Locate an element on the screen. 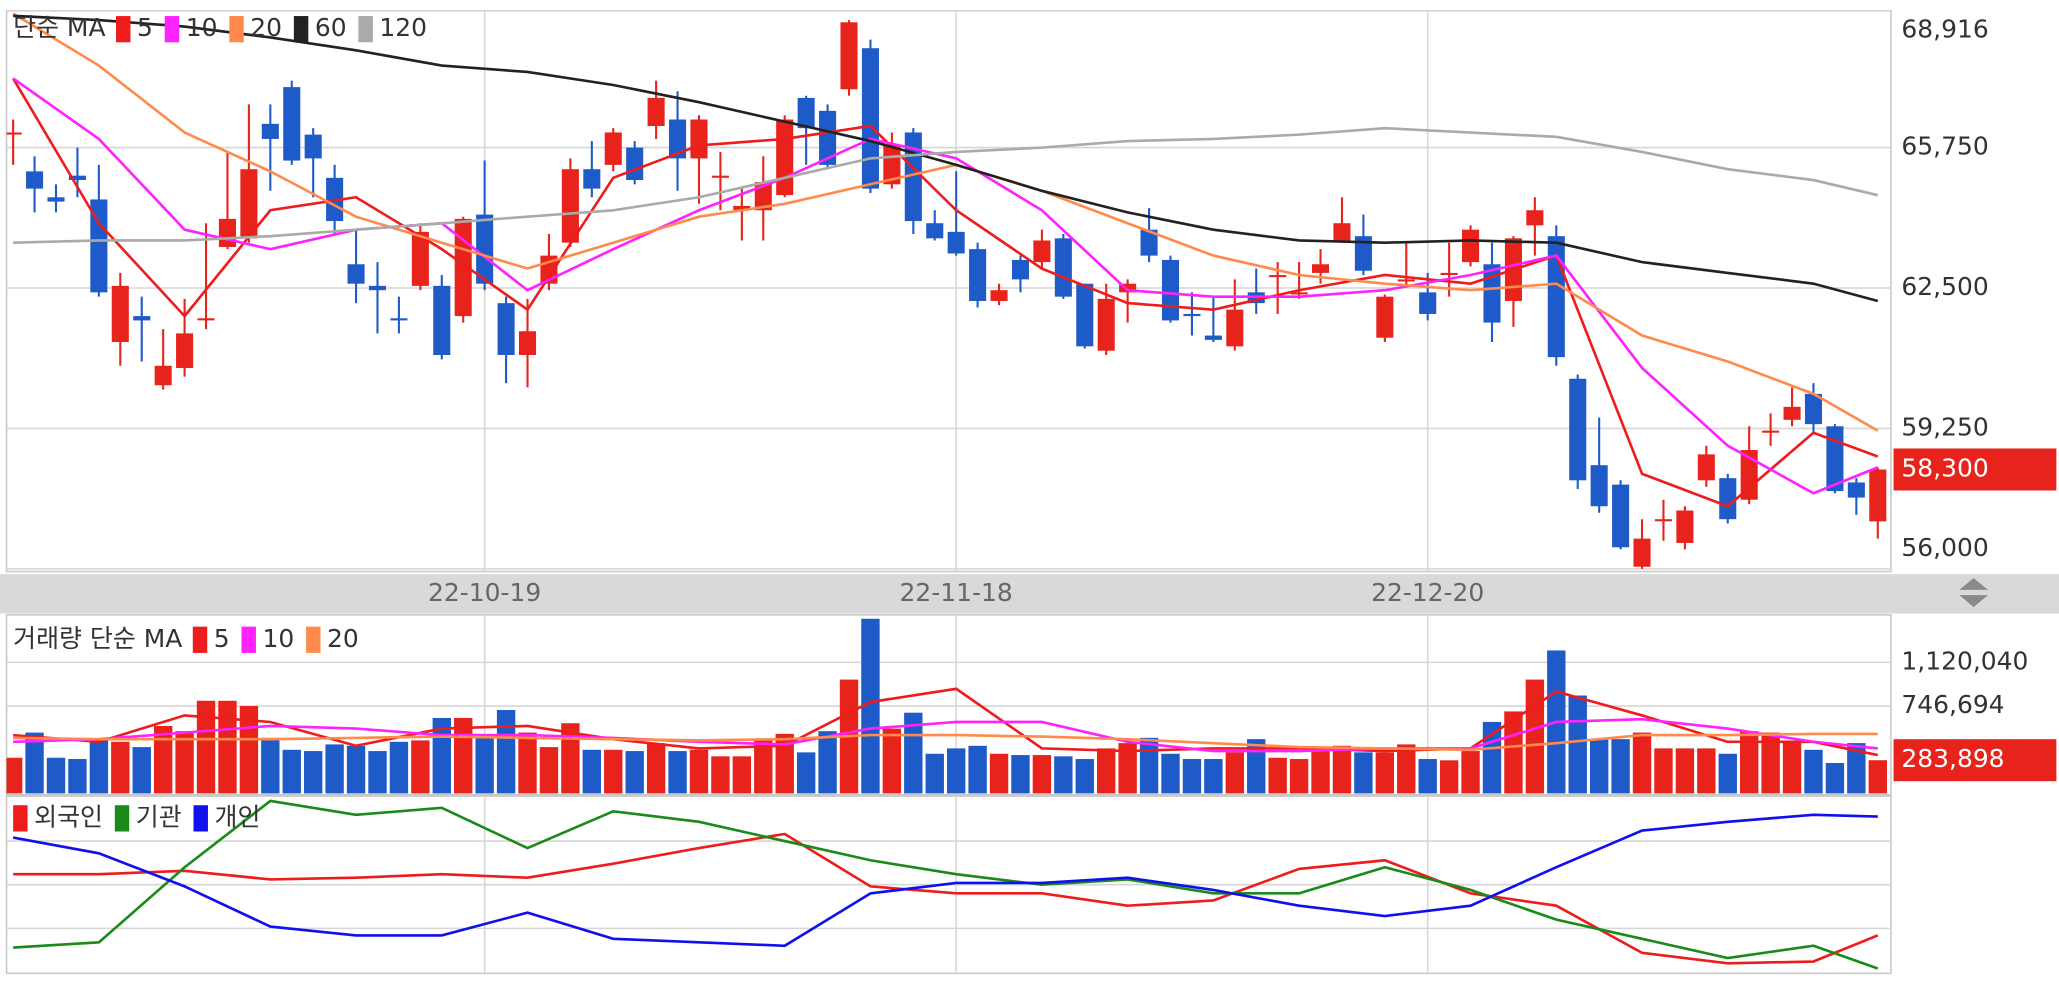 The image size is (2059, 992). investor-line is located at coordinates (945, 880).